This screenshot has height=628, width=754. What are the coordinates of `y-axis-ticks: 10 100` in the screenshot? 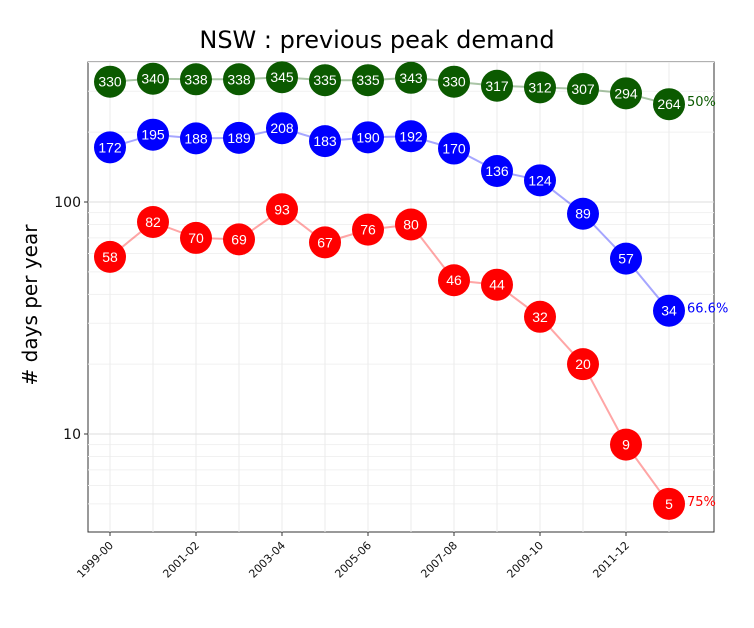 It's located at (71, 319).